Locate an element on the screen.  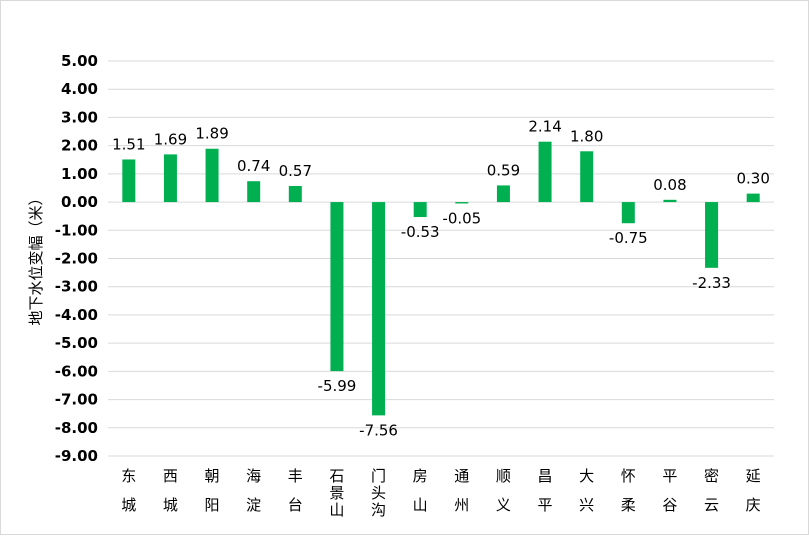
data-label: -0.53 is located at coordinates (420, 232).